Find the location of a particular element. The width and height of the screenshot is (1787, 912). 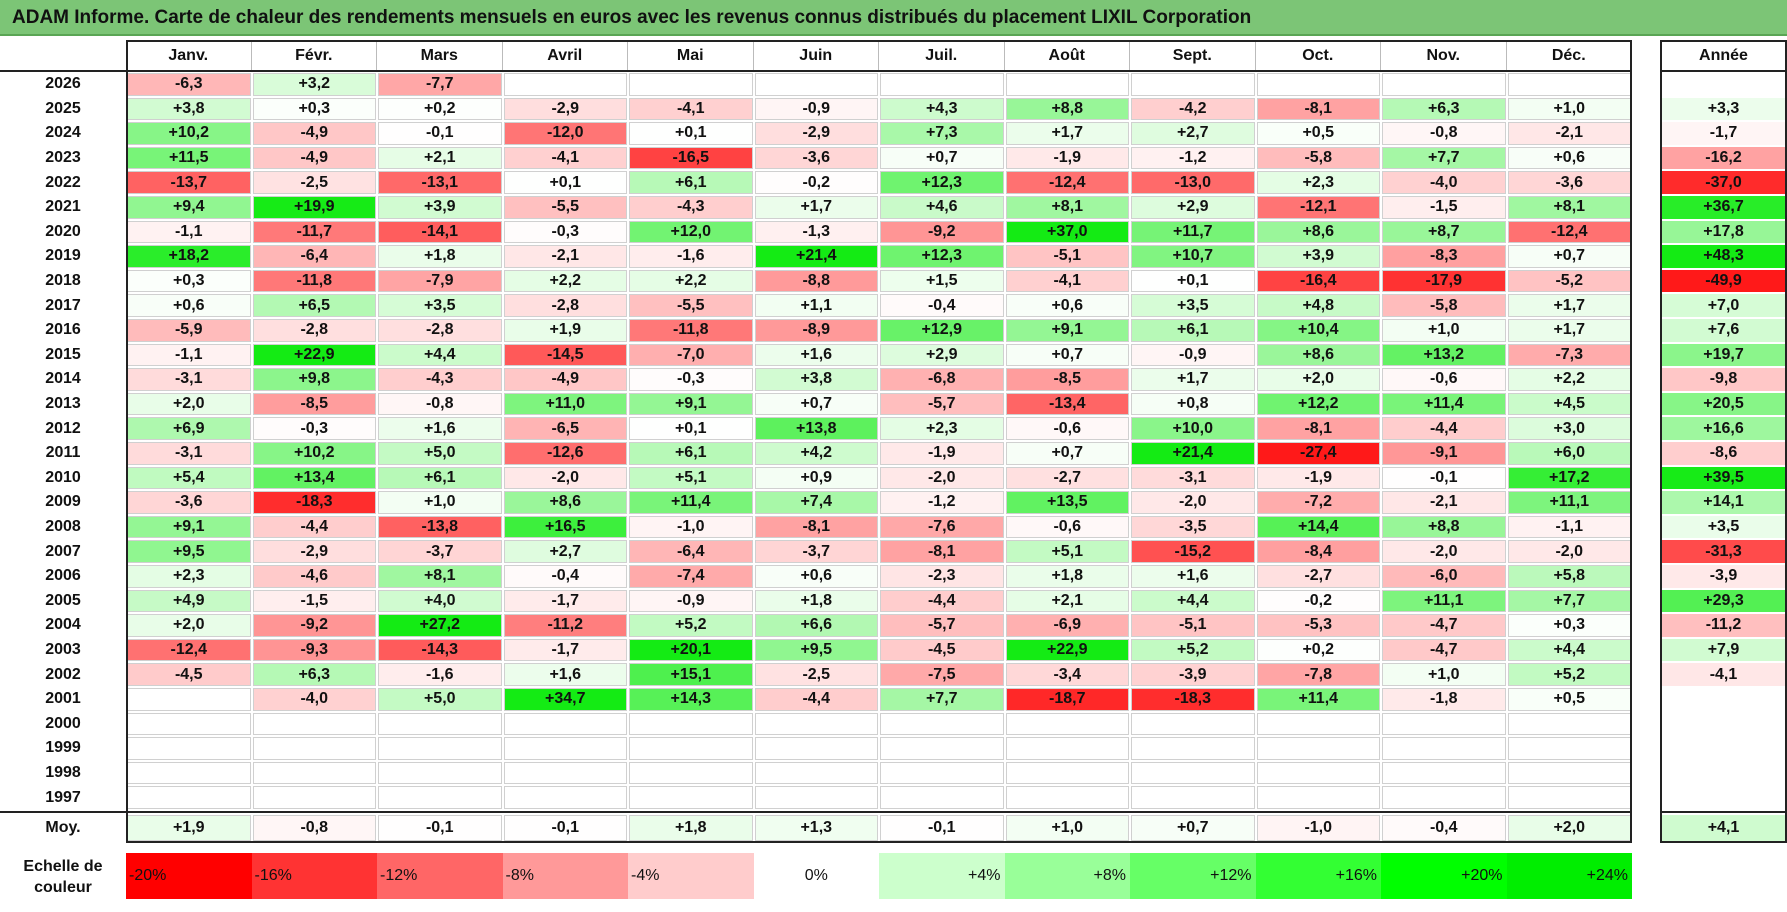

heatmap-cell: -0,9 is located at coordinates (816, 109).